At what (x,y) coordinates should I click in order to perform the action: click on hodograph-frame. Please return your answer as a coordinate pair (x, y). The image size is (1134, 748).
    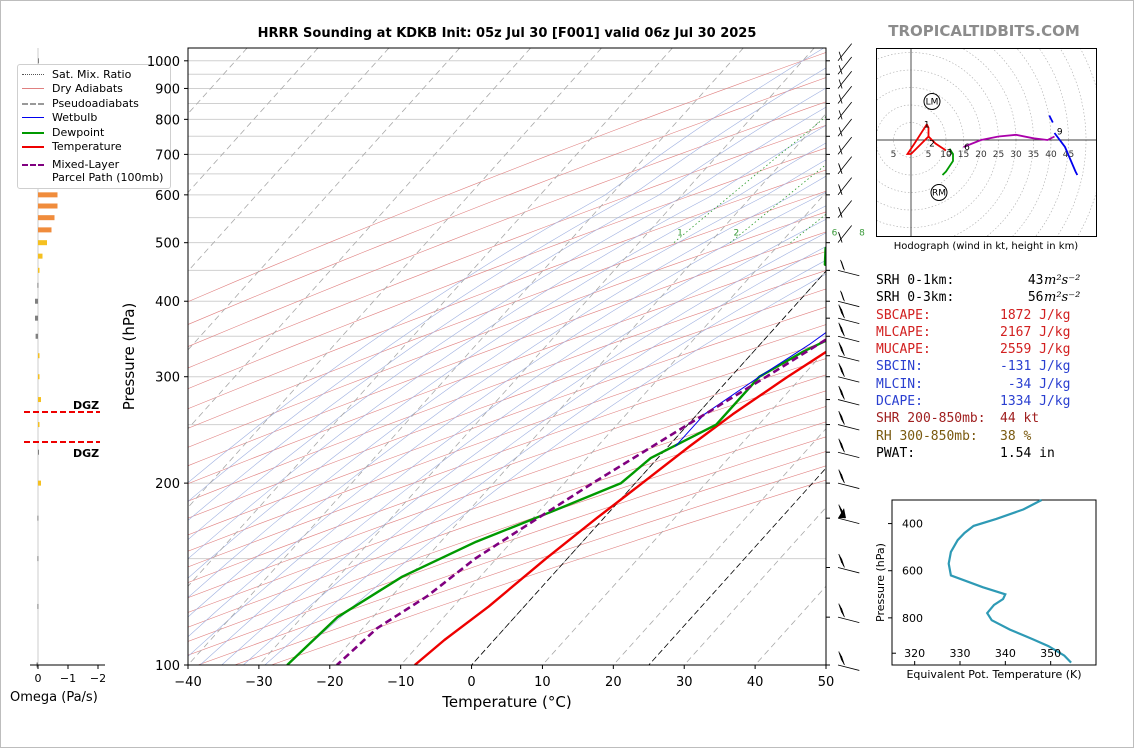
    Looking at the image, I should click on (986, 142).